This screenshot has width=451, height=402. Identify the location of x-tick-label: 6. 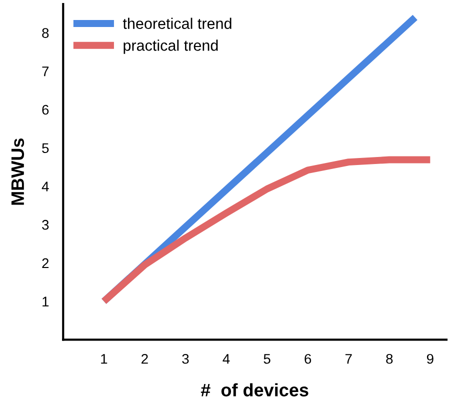
(308, 359).